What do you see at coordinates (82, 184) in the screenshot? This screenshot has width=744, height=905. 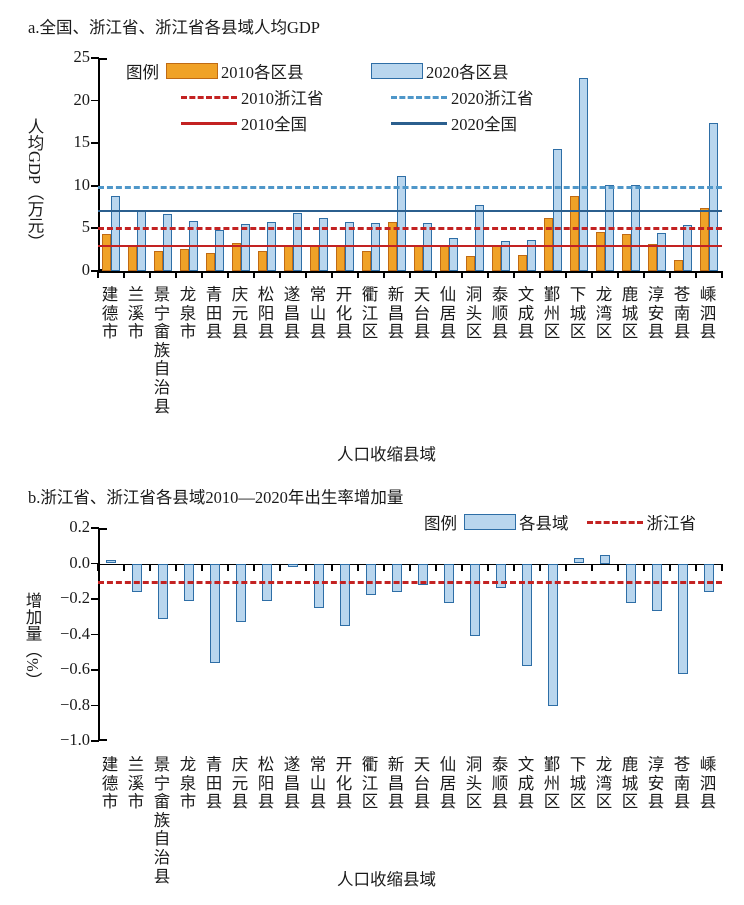 I see `y-tick-label: 10` at bounding box center [82, 184].